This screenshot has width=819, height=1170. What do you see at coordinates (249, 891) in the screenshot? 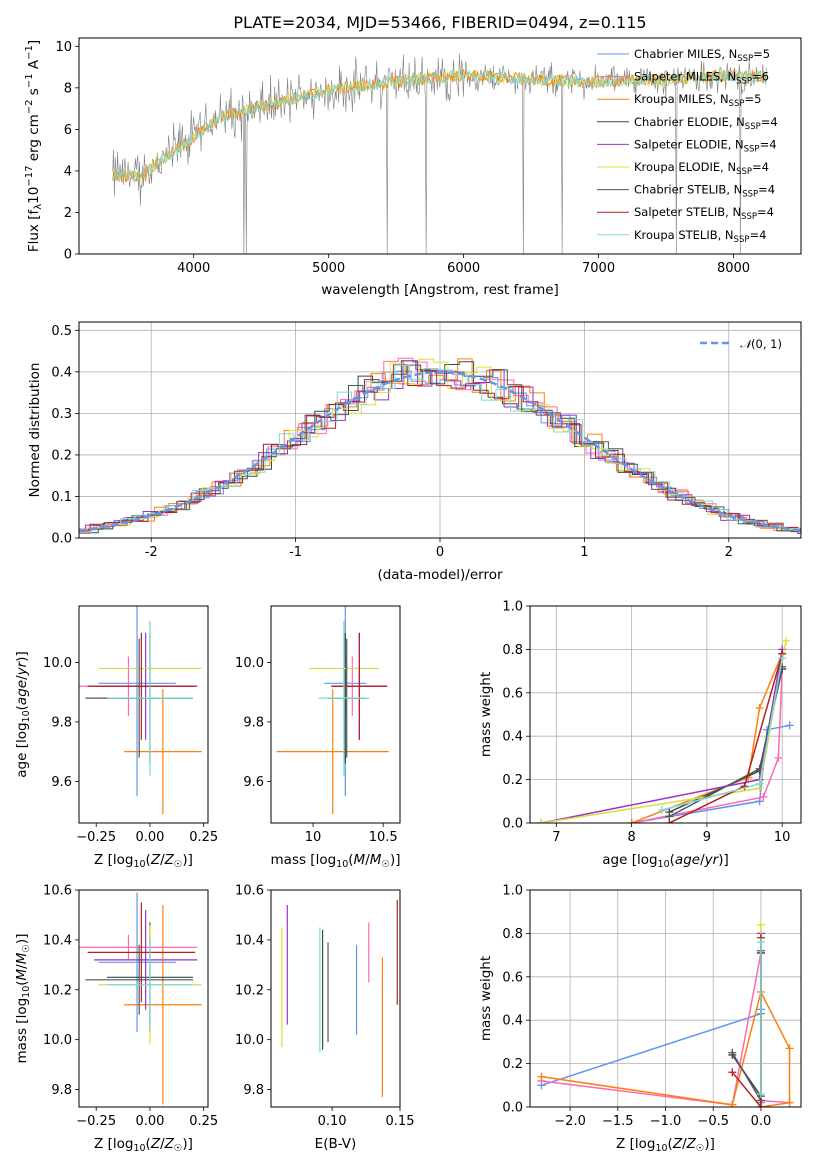
I see `y-tick-label: 10.6` at bounding box center [249, 891].